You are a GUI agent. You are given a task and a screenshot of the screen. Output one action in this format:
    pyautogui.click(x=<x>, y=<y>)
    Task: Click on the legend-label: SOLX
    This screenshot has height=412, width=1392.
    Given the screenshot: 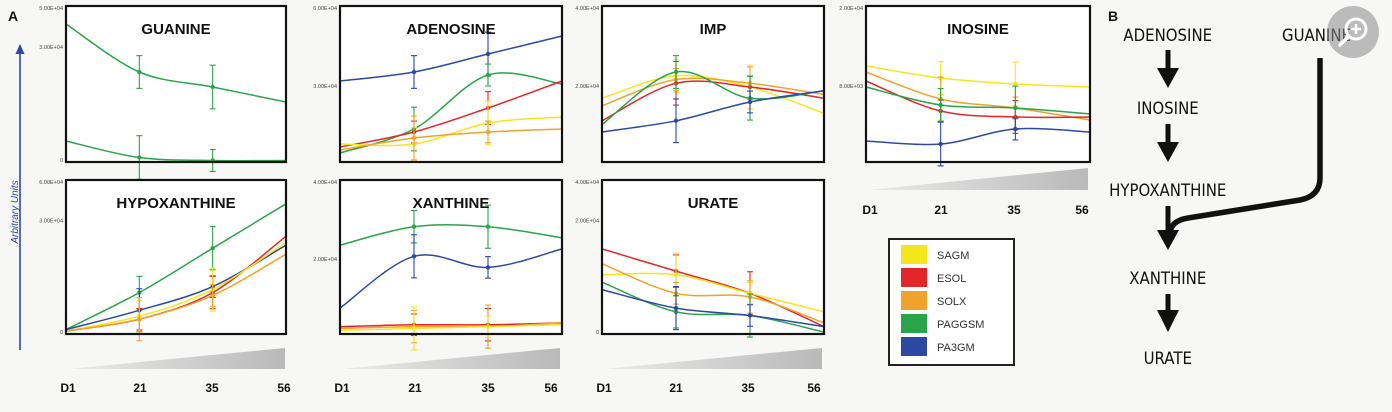 What is the action you would take?
    pyautogui.click(x=952, y=302)
    